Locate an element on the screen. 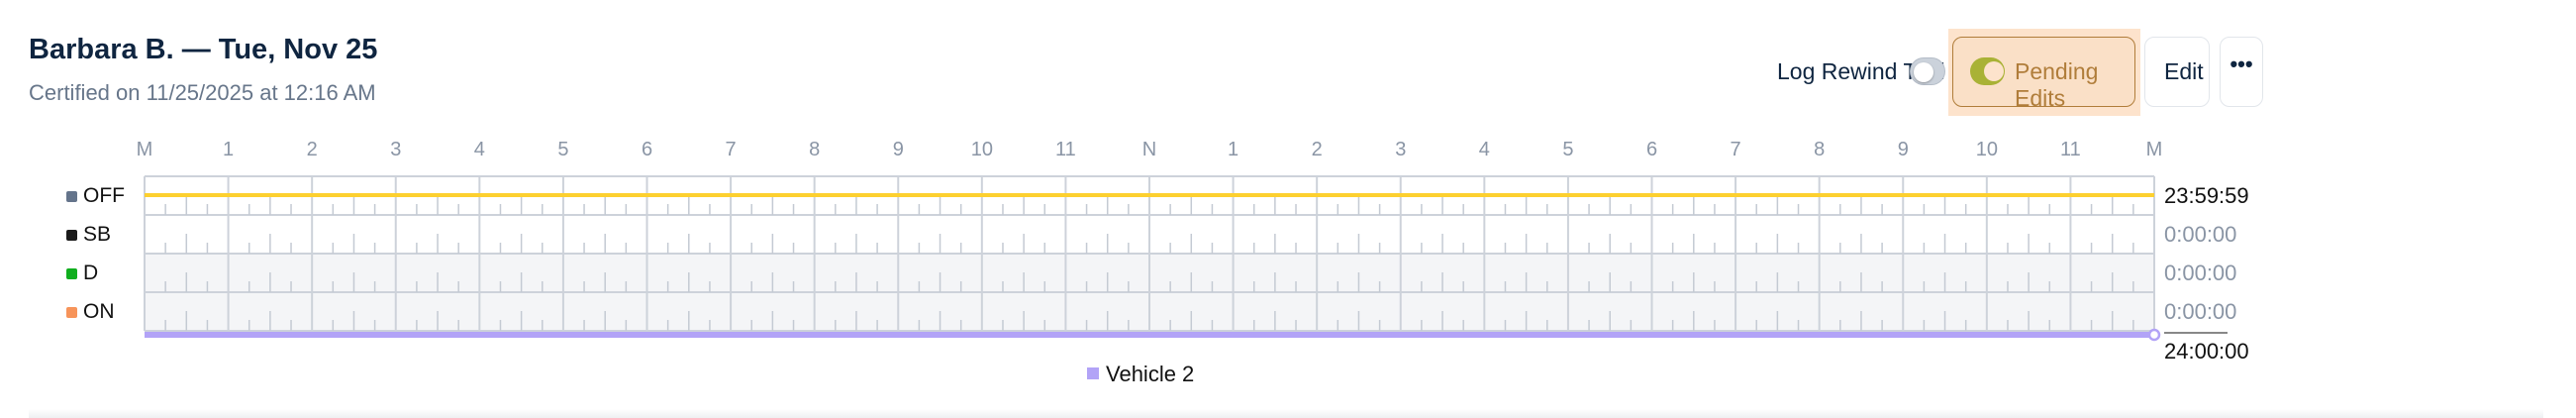 Image resolution: width=2576 pixels, height=418 pixels. hour-label: N is located at coordinates (1149, 149).